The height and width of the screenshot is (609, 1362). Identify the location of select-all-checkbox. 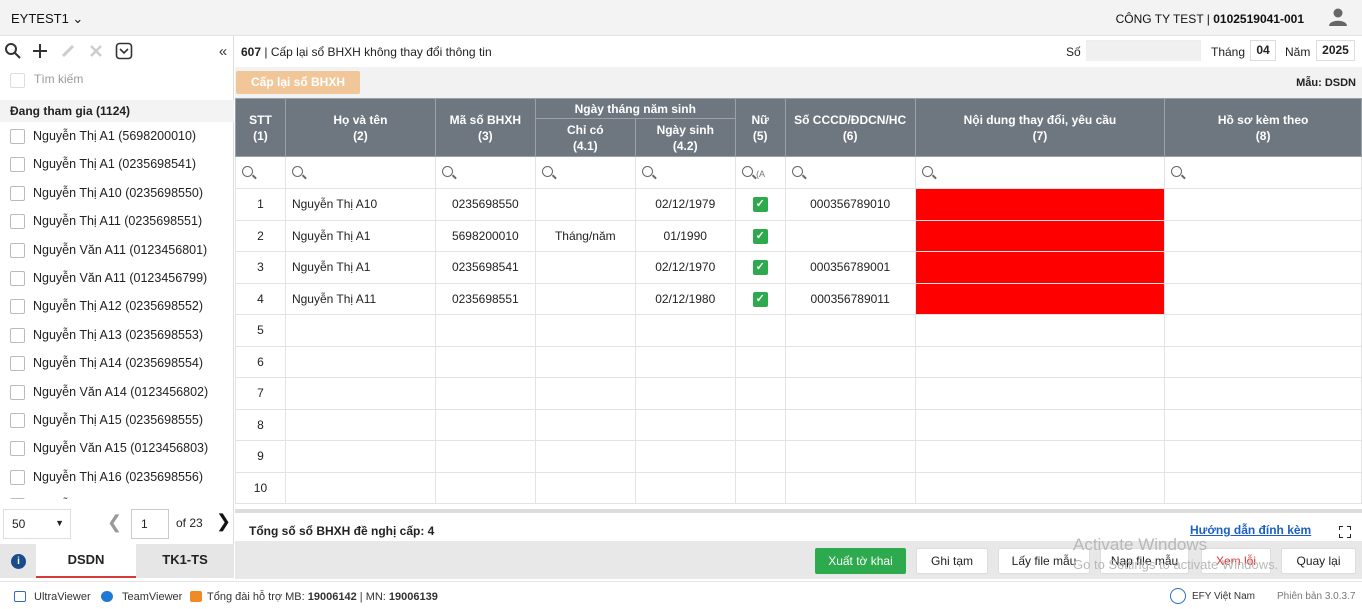
(17, 80).